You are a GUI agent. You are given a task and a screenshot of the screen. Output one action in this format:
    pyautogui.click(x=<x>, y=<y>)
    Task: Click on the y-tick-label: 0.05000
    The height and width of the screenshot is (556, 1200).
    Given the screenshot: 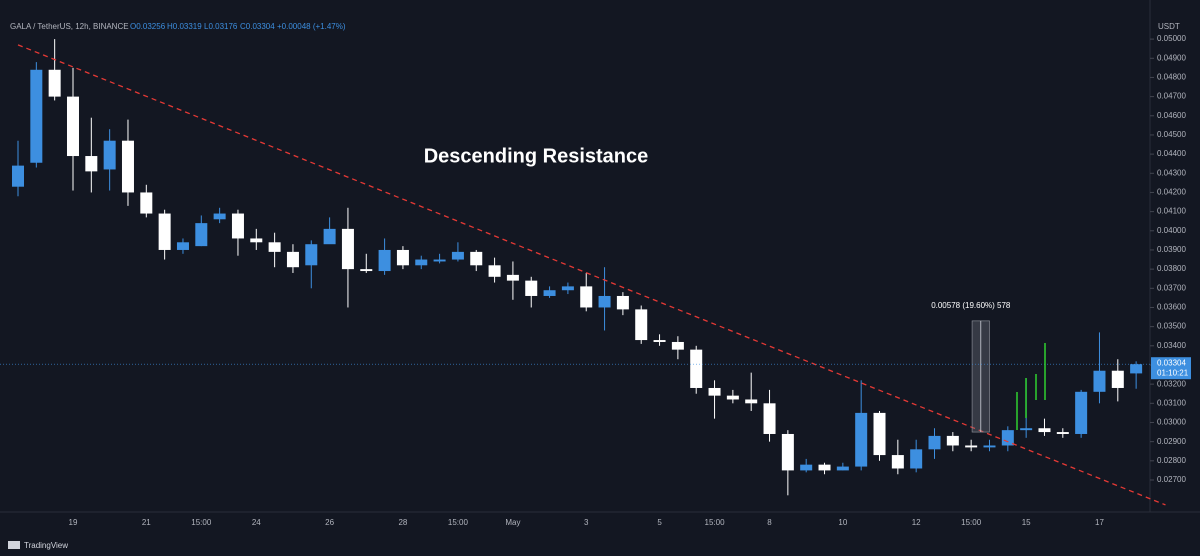 What is the action you would take?
    pyautogui.click(x=1171, y=38)
    